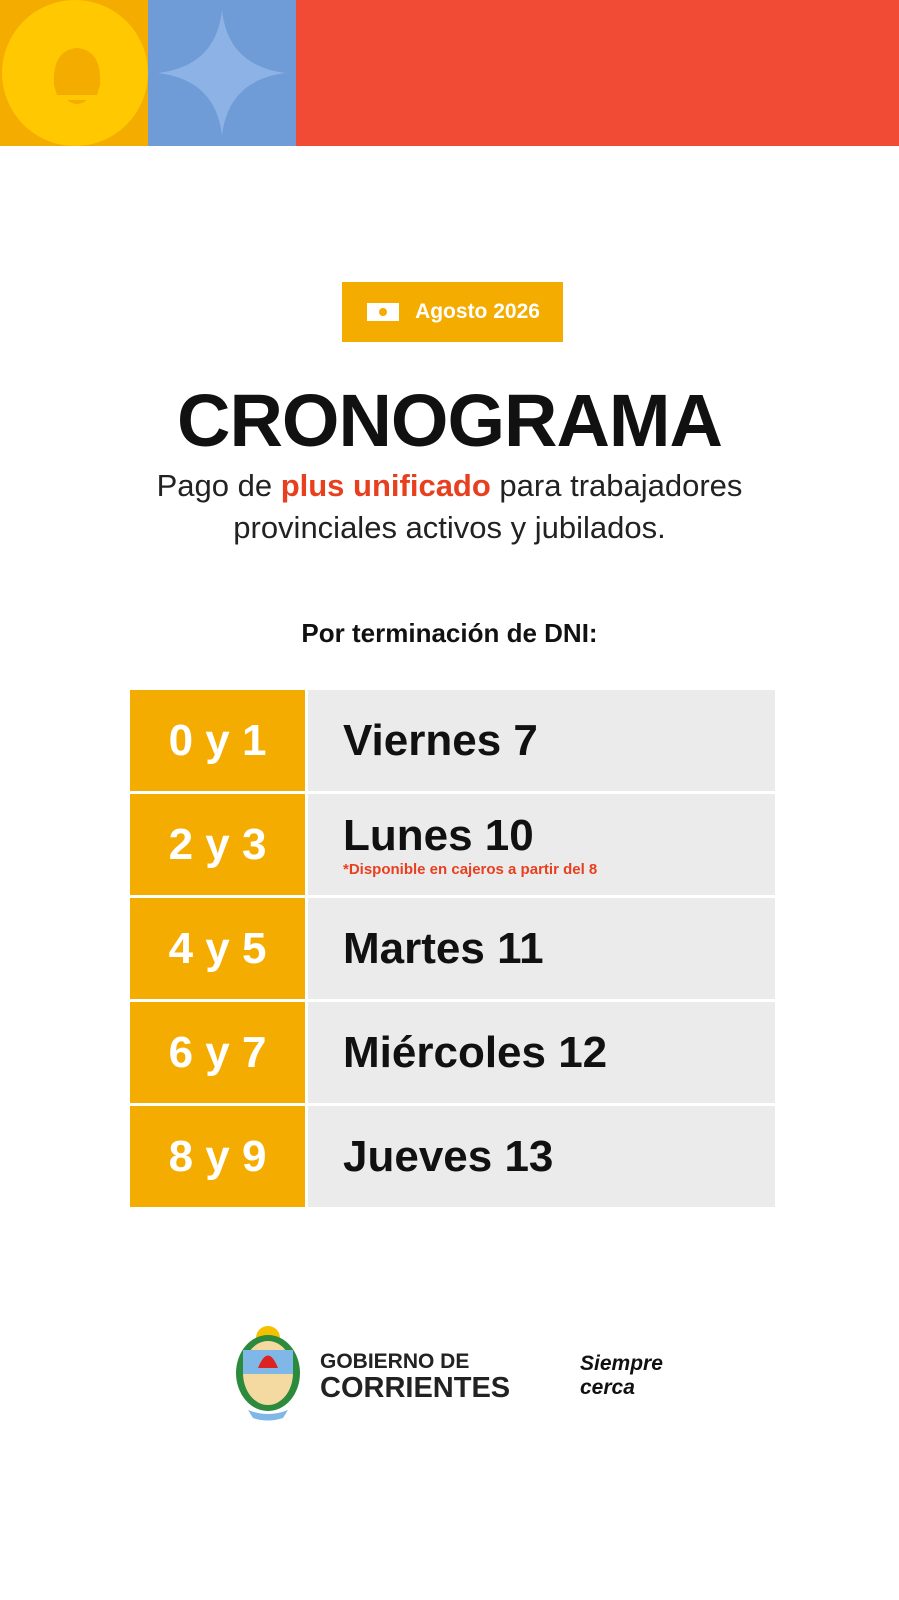 Image resolution: width=899 pixels, height=1600 pixels. What do you see at coordinates (475, 1052) in the screenshot?
I see `day-text: Miércoles 12` at bounding box center [475, 1052].